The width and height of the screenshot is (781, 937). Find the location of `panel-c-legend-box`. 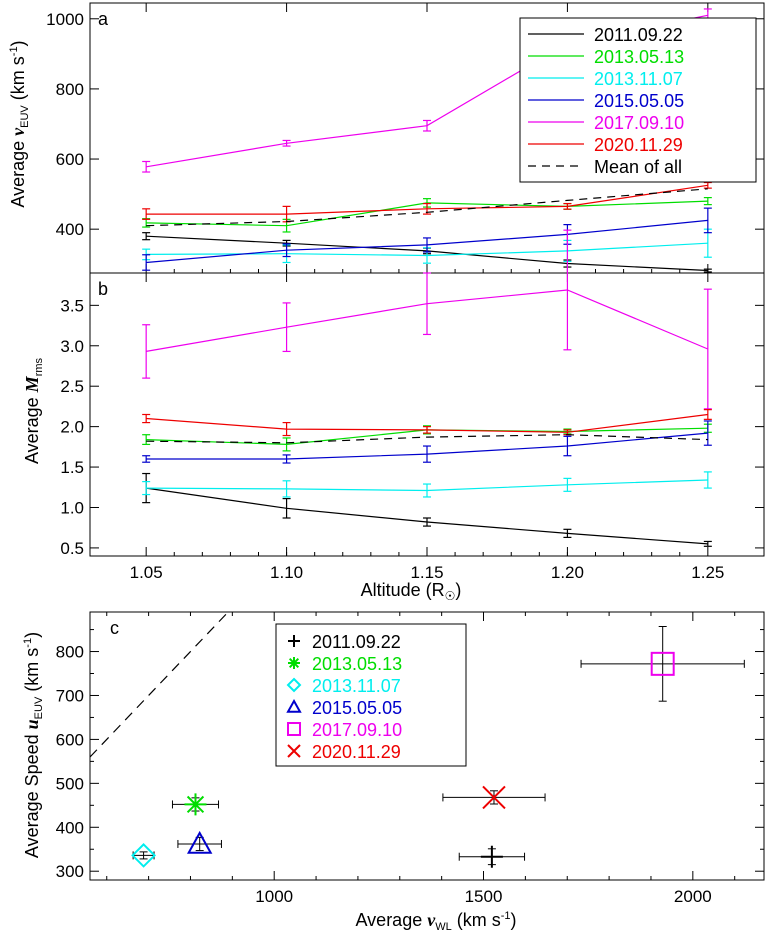

panel-c-legend-box is located at coordinates (371, 695).